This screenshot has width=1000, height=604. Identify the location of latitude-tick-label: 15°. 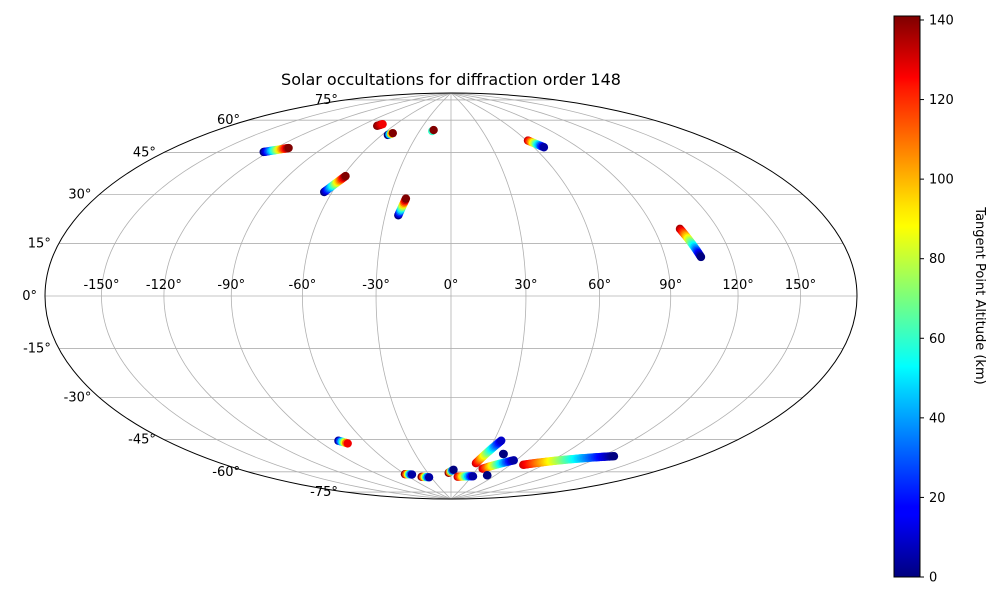
(39, 243).